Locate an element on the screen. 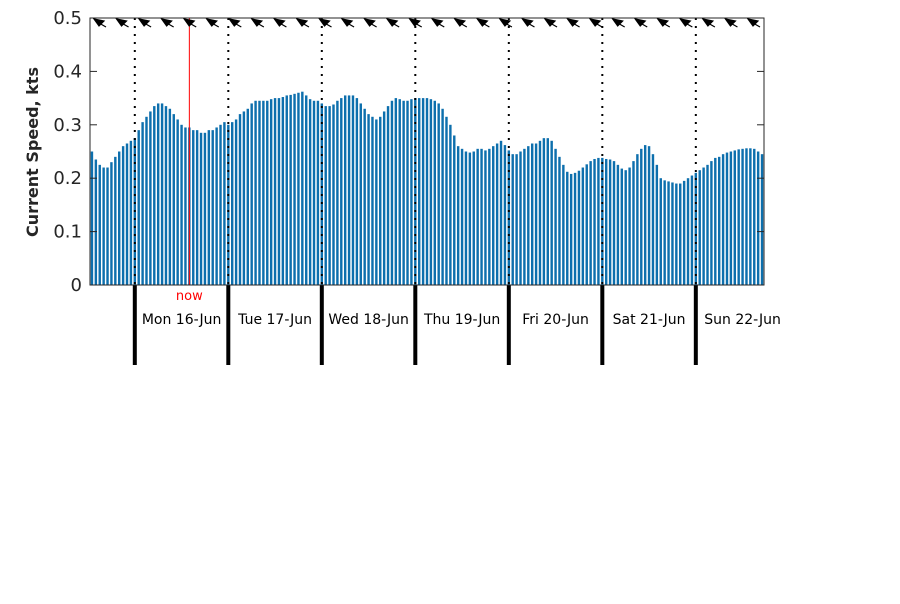 This screenshot has height=604, width=900. y-tick-label: 0.5 is located at coordinates (67, 18).